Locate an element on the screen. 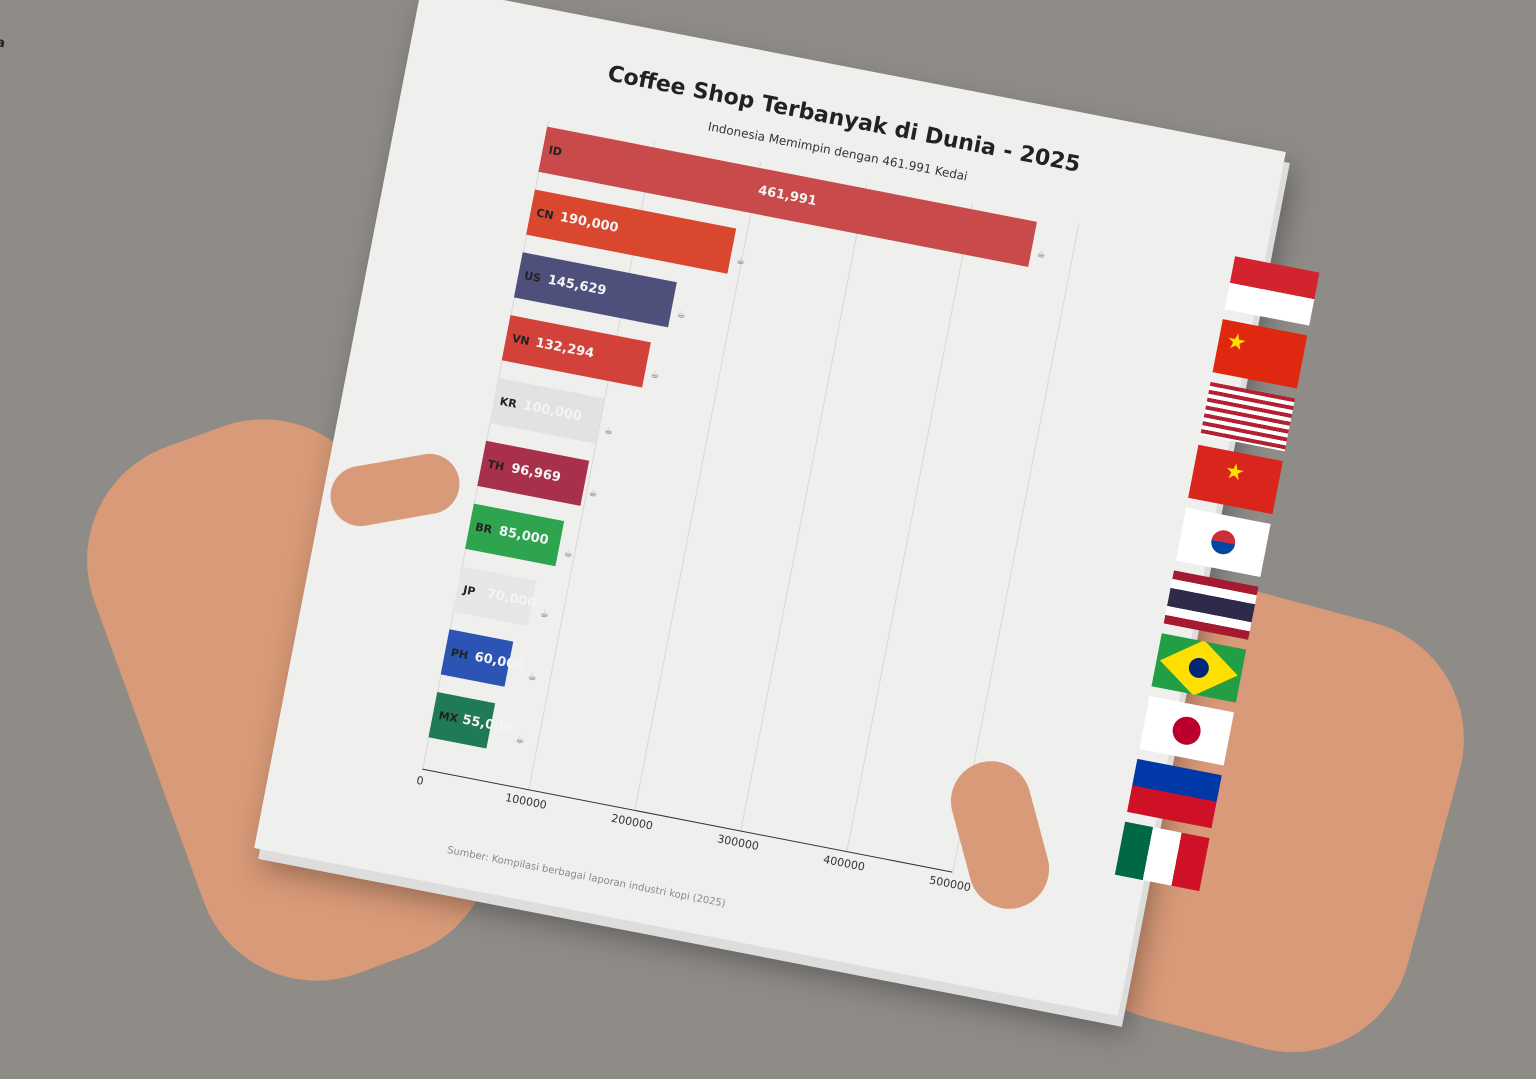 This screenshot has width=1536, height=1079. bar: KR 100,000 is located at coordinates (547, 410).